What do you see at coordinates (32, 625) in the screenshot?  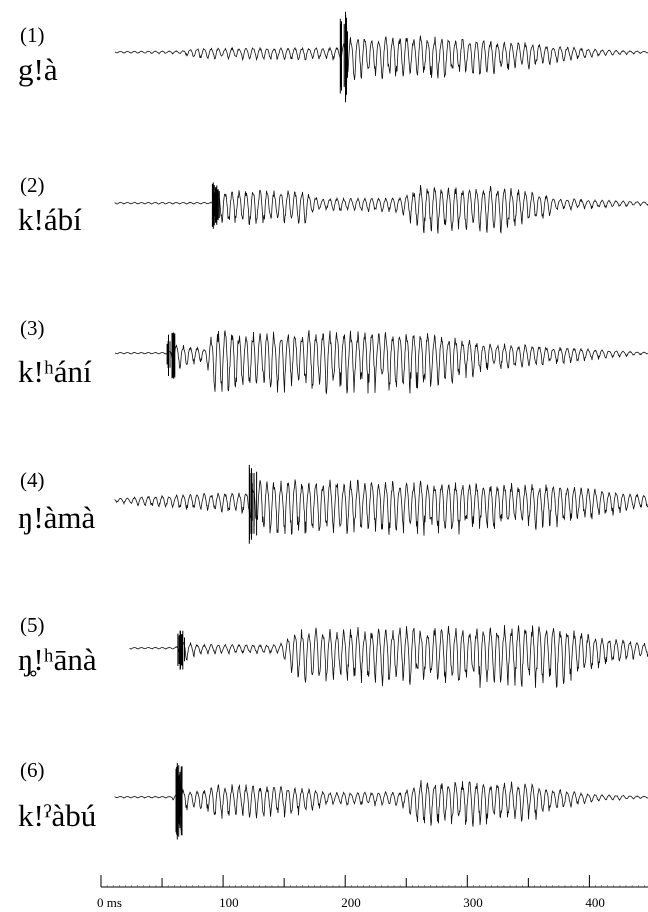 I see `row-number: (5)` at bounding box center [32, 625].